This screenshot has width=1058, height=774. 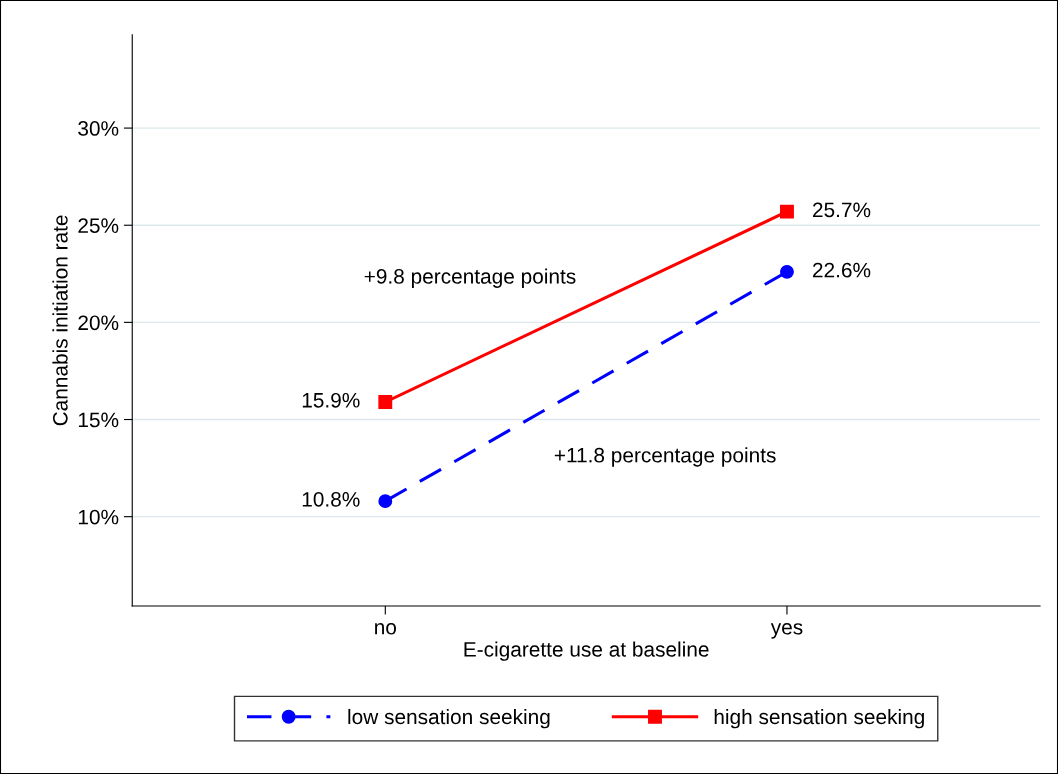 I want to click on legend-label: high sensation seeking, so click(x=819, y=718).